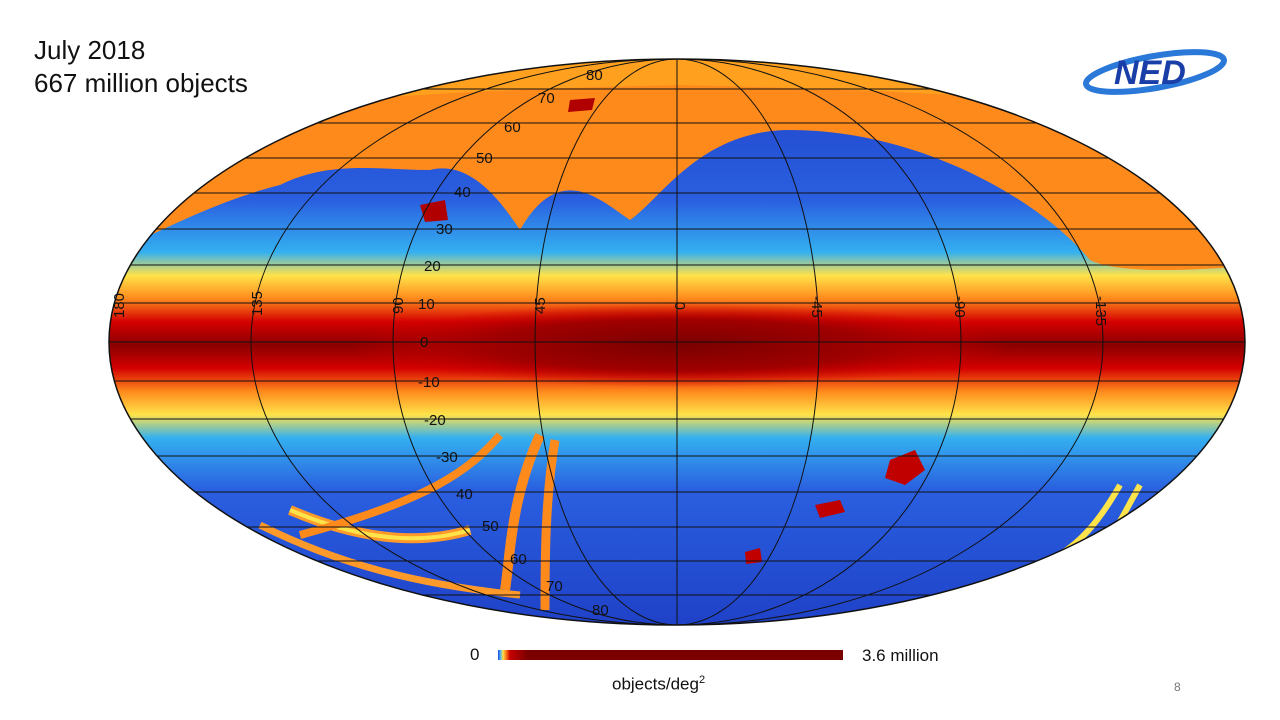 Image resolution: width=1280 pixels, height=720 pixels. I want to click on colorbar-max-label: 3.6 million, so click(900, 655).